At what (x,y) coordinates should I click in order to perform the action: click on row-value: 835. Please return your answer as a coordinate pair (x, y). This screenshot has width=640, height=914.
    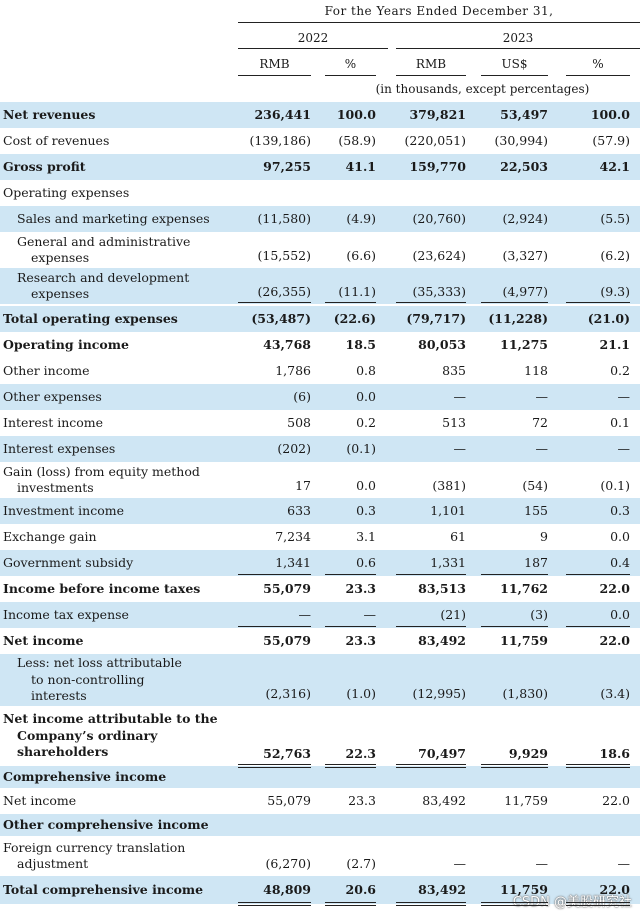
    Looking at the image, I should click on (454, 370).